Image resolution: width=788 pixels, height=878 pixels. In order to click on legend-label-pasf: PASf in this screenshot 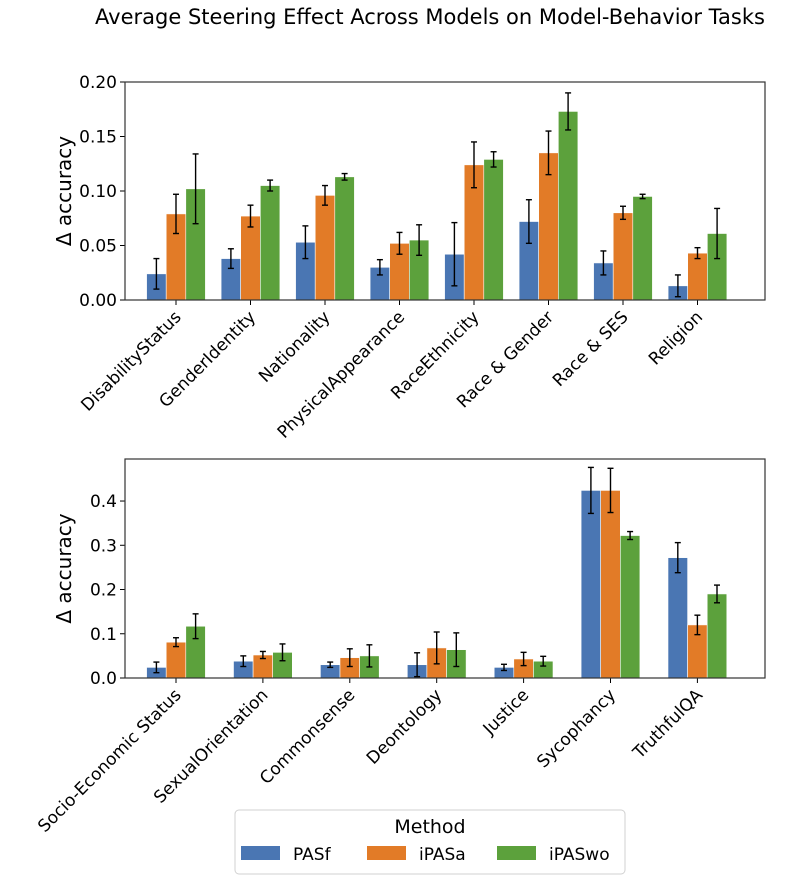, I will do `click(312, 855)`.